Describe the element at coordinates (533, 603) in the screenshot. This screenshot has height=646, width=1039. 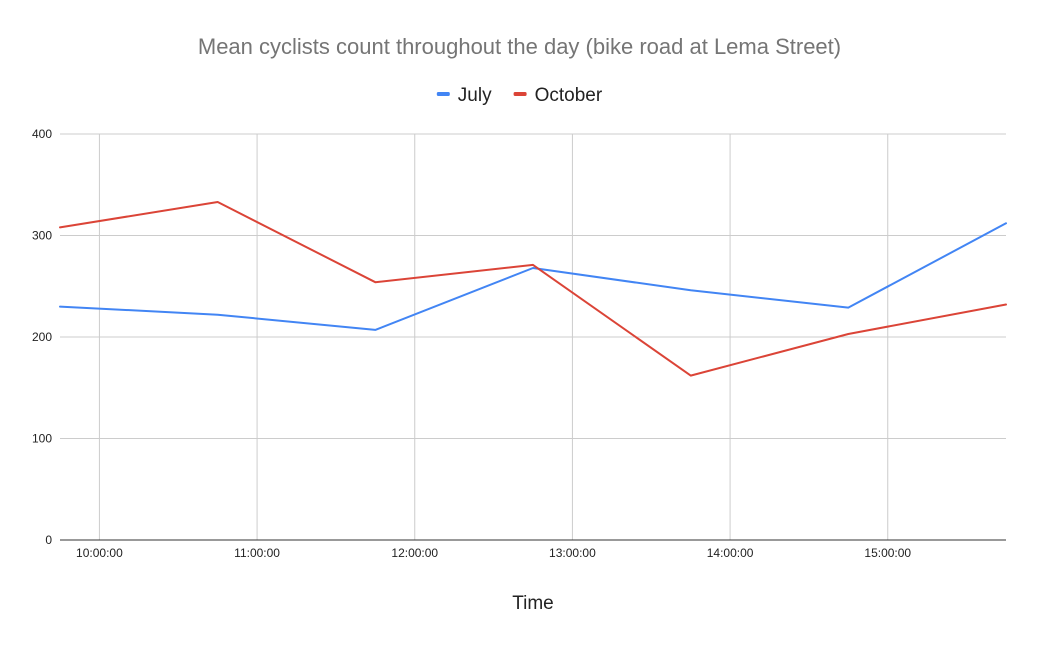
I see `x-axis-label: Time` at that location.